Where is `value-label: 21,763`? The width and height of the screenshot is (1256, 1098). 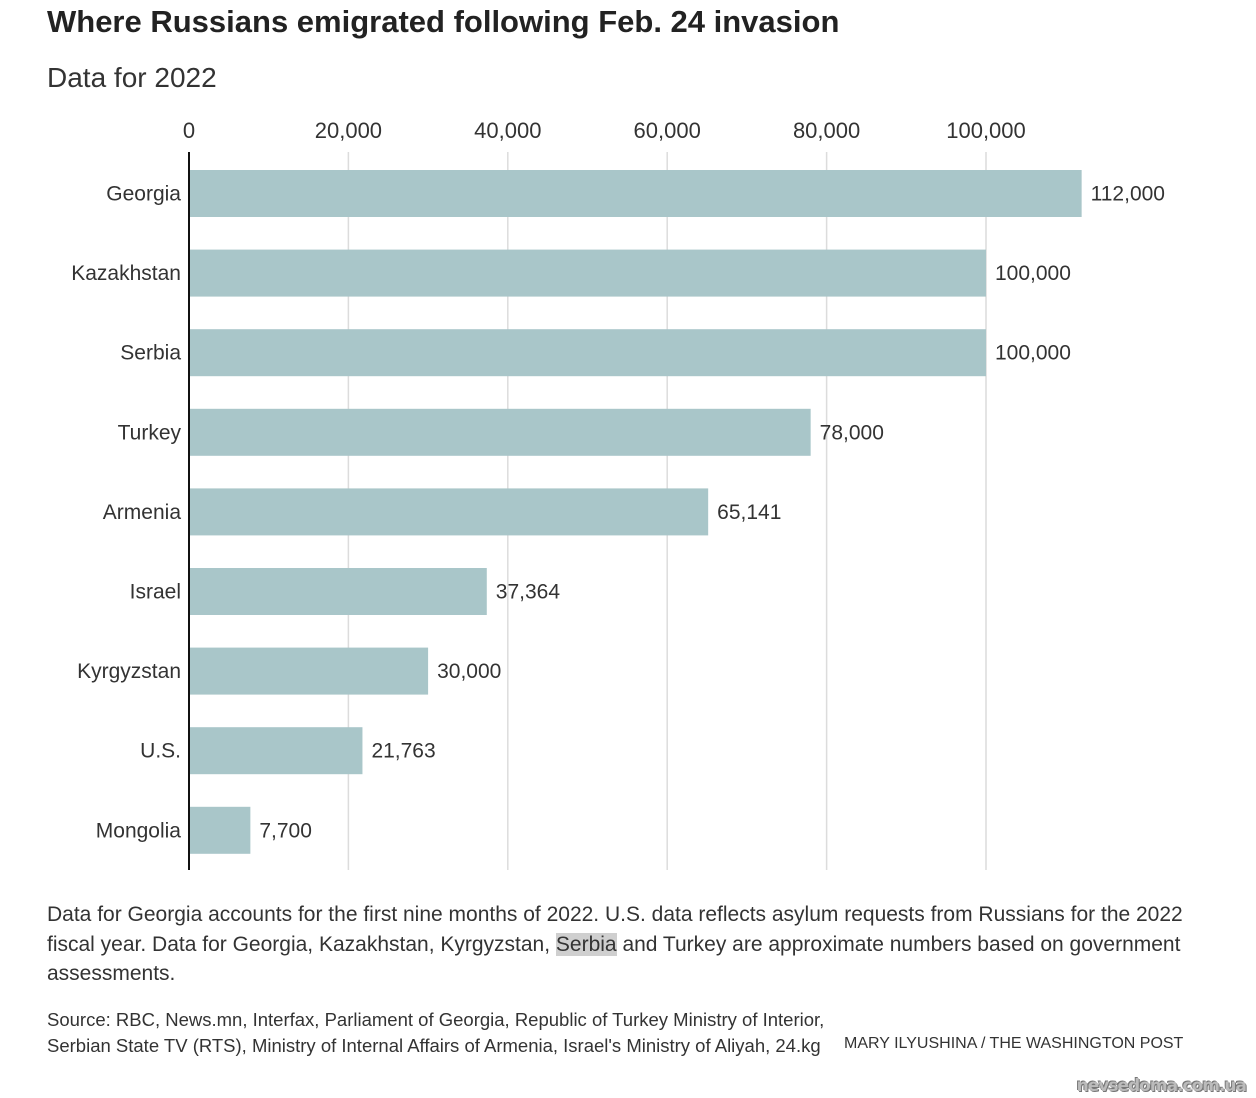
value-label: 21,763 is located at coordinates (403, 751).